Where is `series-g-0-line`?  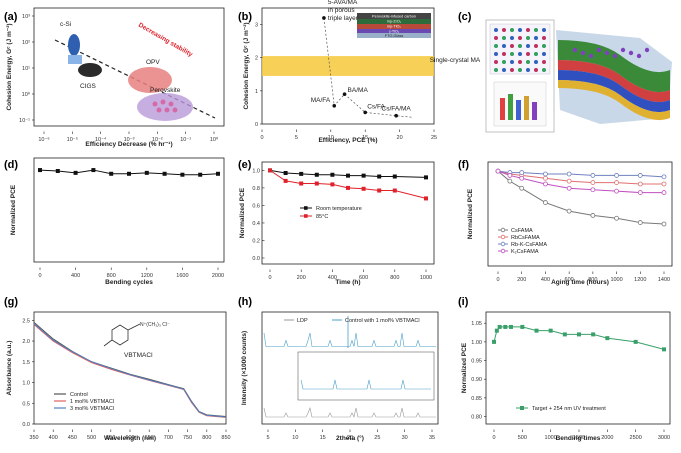 series-g-0-line is located at coordinates (130, 369).